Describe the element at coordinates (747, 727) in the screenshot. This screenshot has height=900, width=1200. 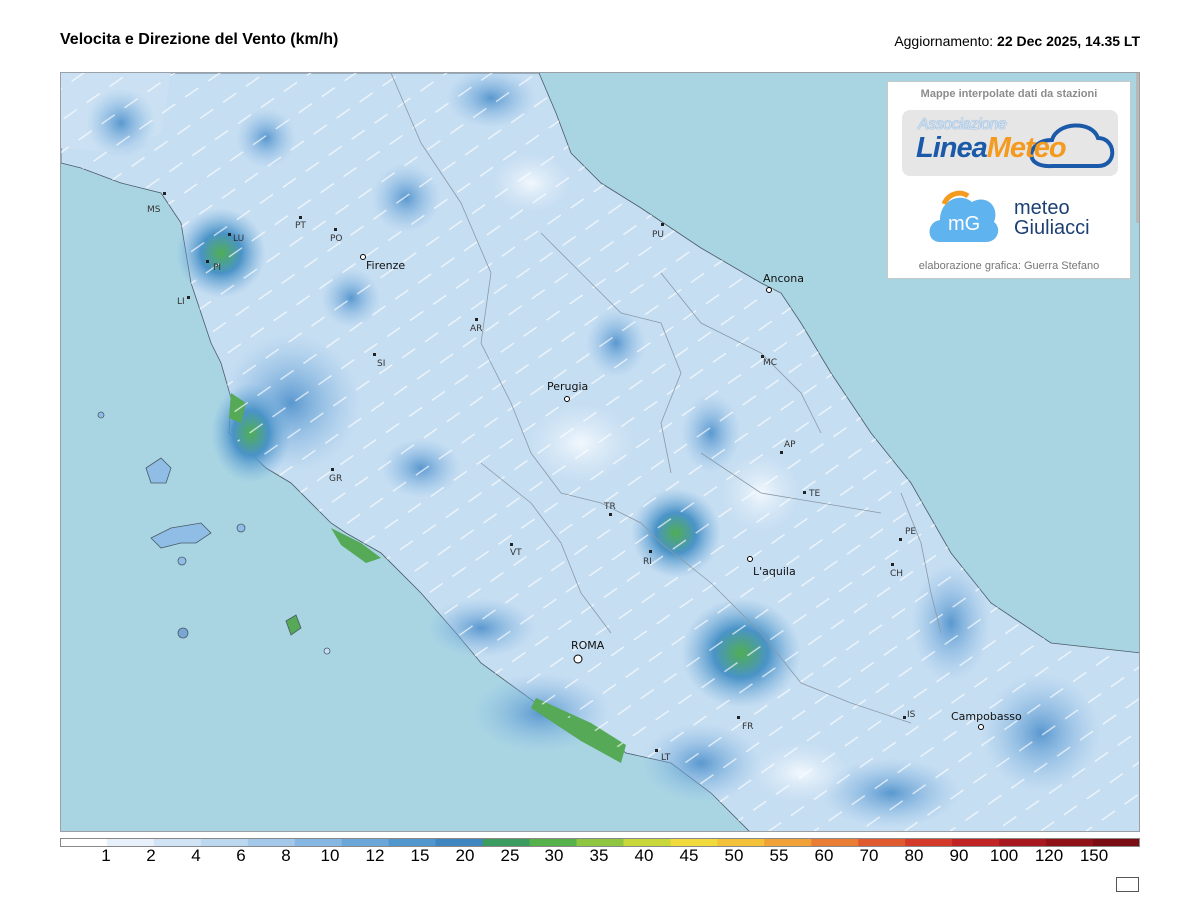
I see `province-label: FR` at that location.